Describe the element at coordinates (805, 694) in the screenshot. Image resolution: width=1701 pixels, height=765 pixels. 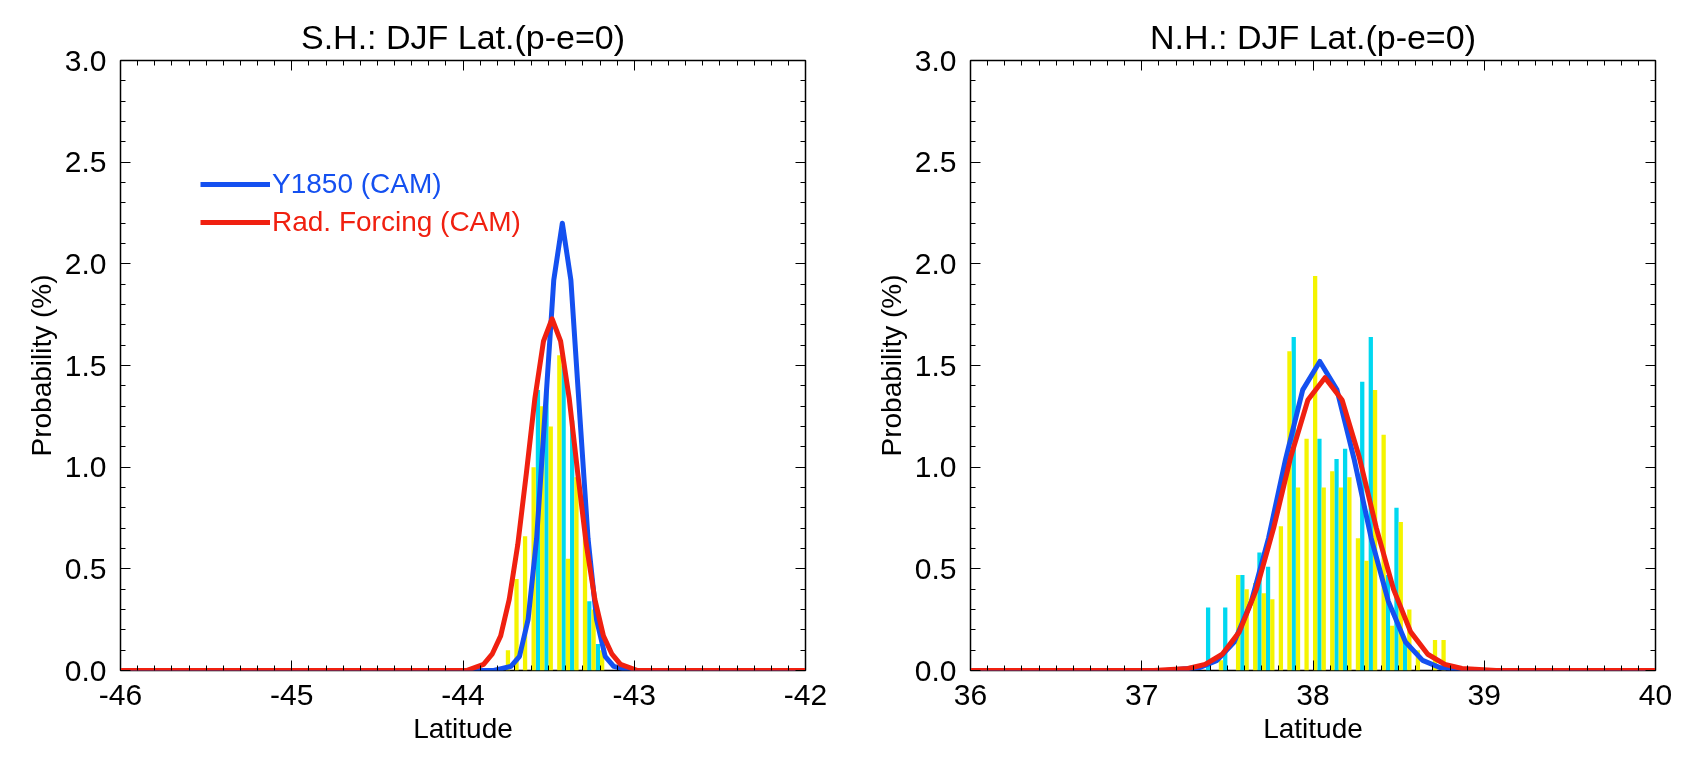
I see `x-tick-label: -42` at that location.